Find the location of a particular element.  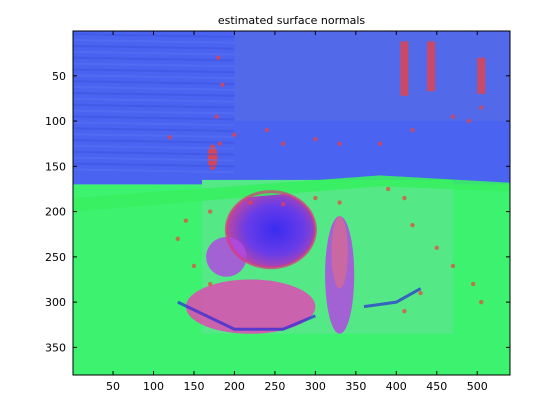

x-tick-label: 500 is located at coordinates (477, 386).